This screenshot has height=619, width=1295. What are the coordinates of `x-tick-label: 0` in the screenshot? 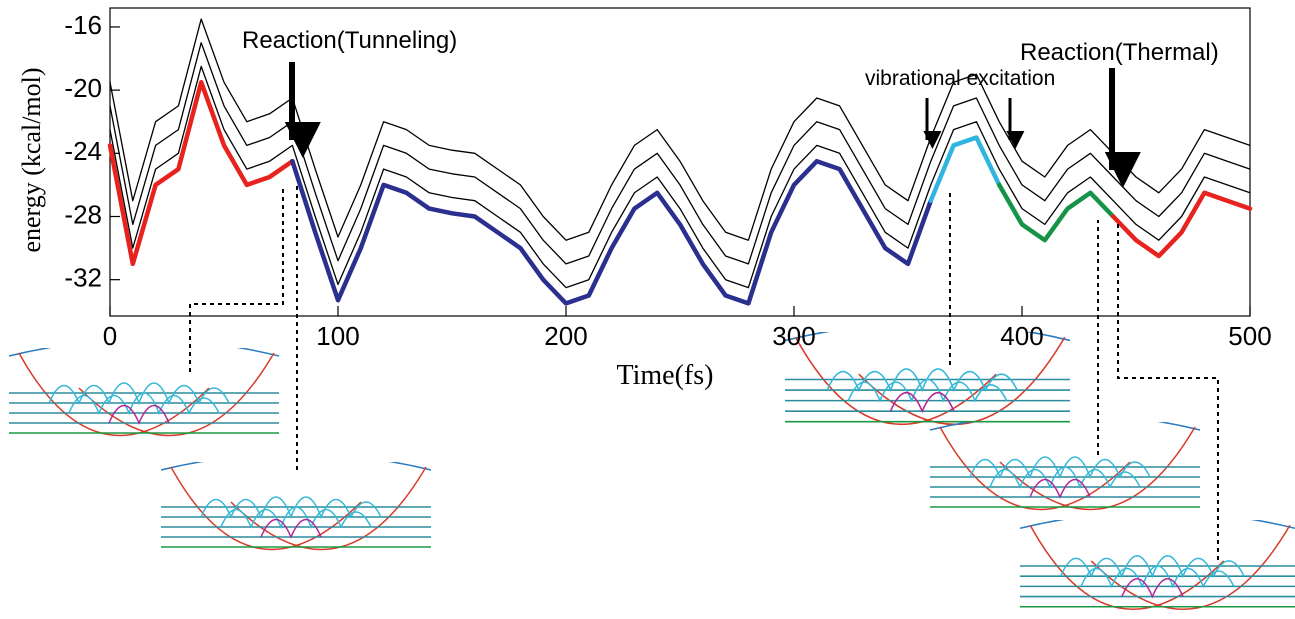 It's located at (110, 336).